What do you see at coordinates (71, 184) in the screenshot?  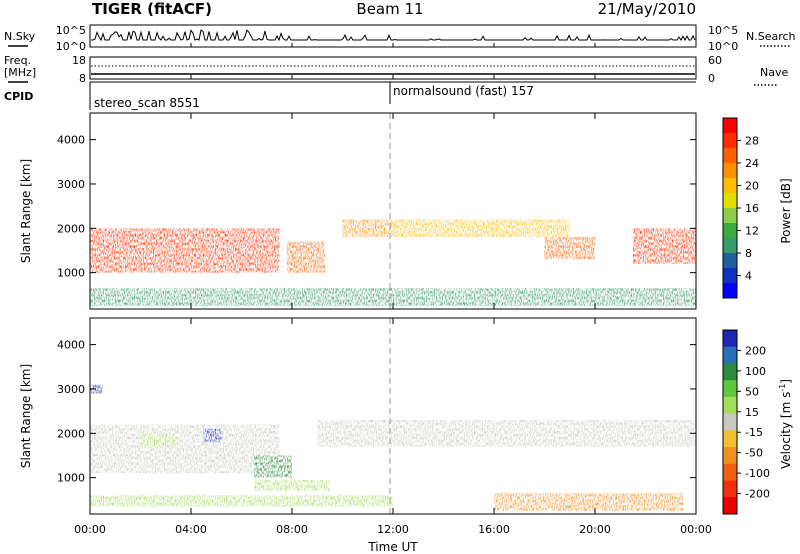 I see `power-ytick-label-1: 3000` at bounding box center [71, 184].